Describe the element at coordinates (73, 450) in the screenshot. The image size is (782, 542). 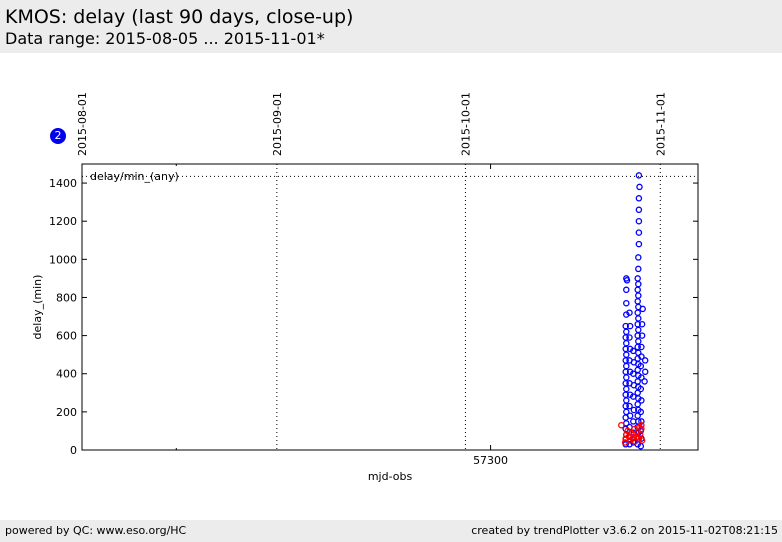
I see `y-tick-label: 0` at that location.